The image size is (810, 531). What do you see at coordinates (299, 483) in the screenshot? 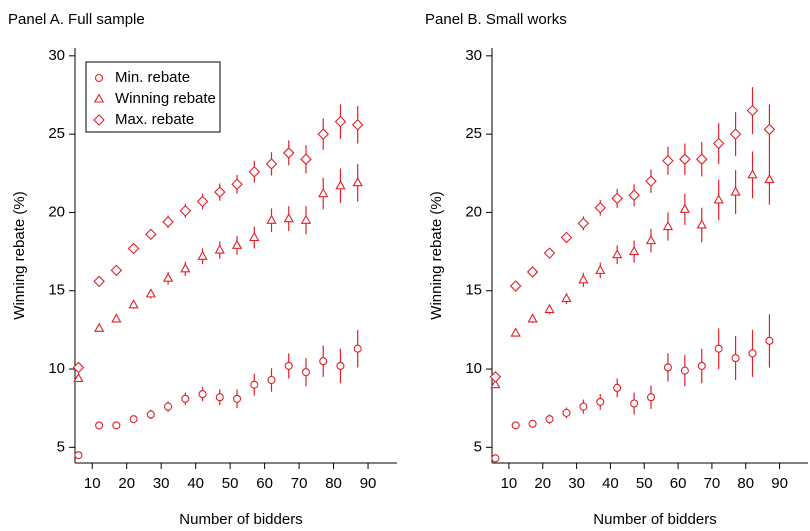
I see `x-tick-label: 70` at bounding box center [299, 483].